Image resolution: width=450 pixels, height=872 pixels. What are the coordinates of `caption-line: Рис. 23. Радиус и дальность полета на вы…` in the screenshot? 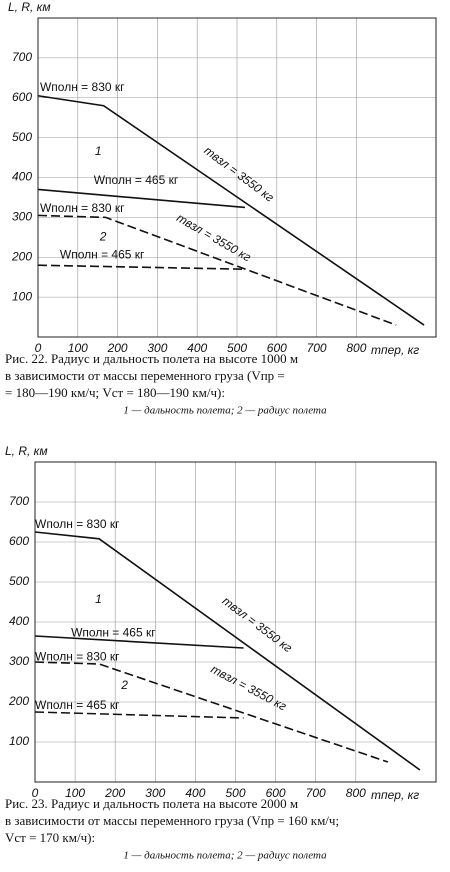 It's located at (151, 803).